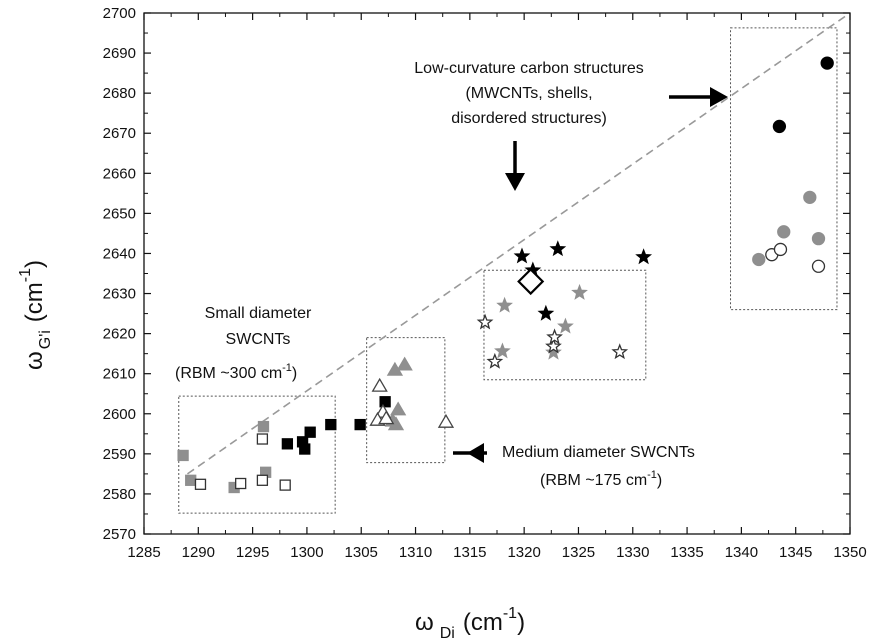 The image size is (877, 644). Describe the element at coordinates (528, 68) in the screenshot. I see `annotation-low-curvature-line1: Low-curvature carbon structures` at that location.